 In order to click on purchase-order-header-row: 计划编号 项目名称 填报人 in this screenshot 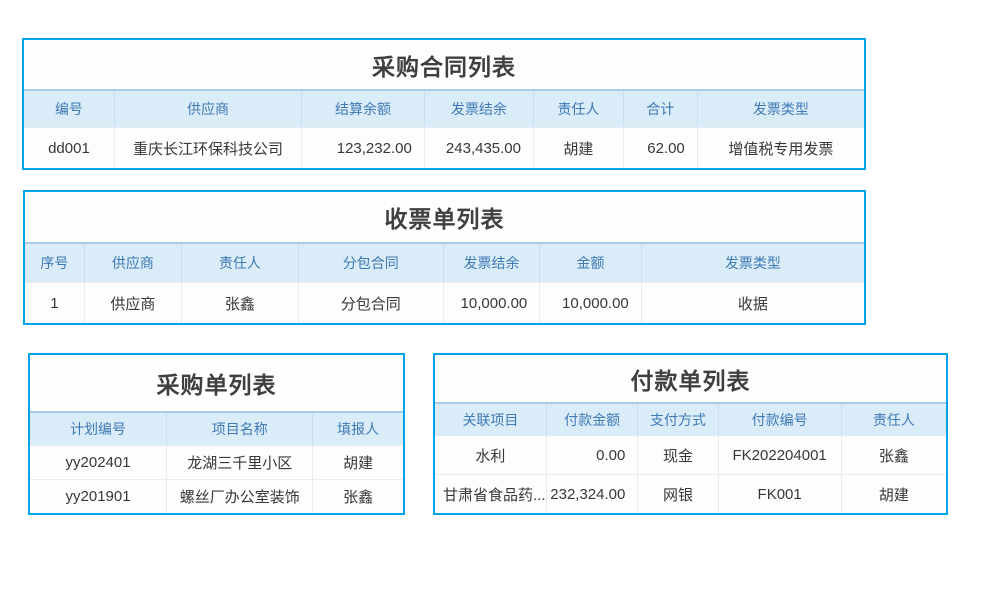, I will do `click(216, 428)`.